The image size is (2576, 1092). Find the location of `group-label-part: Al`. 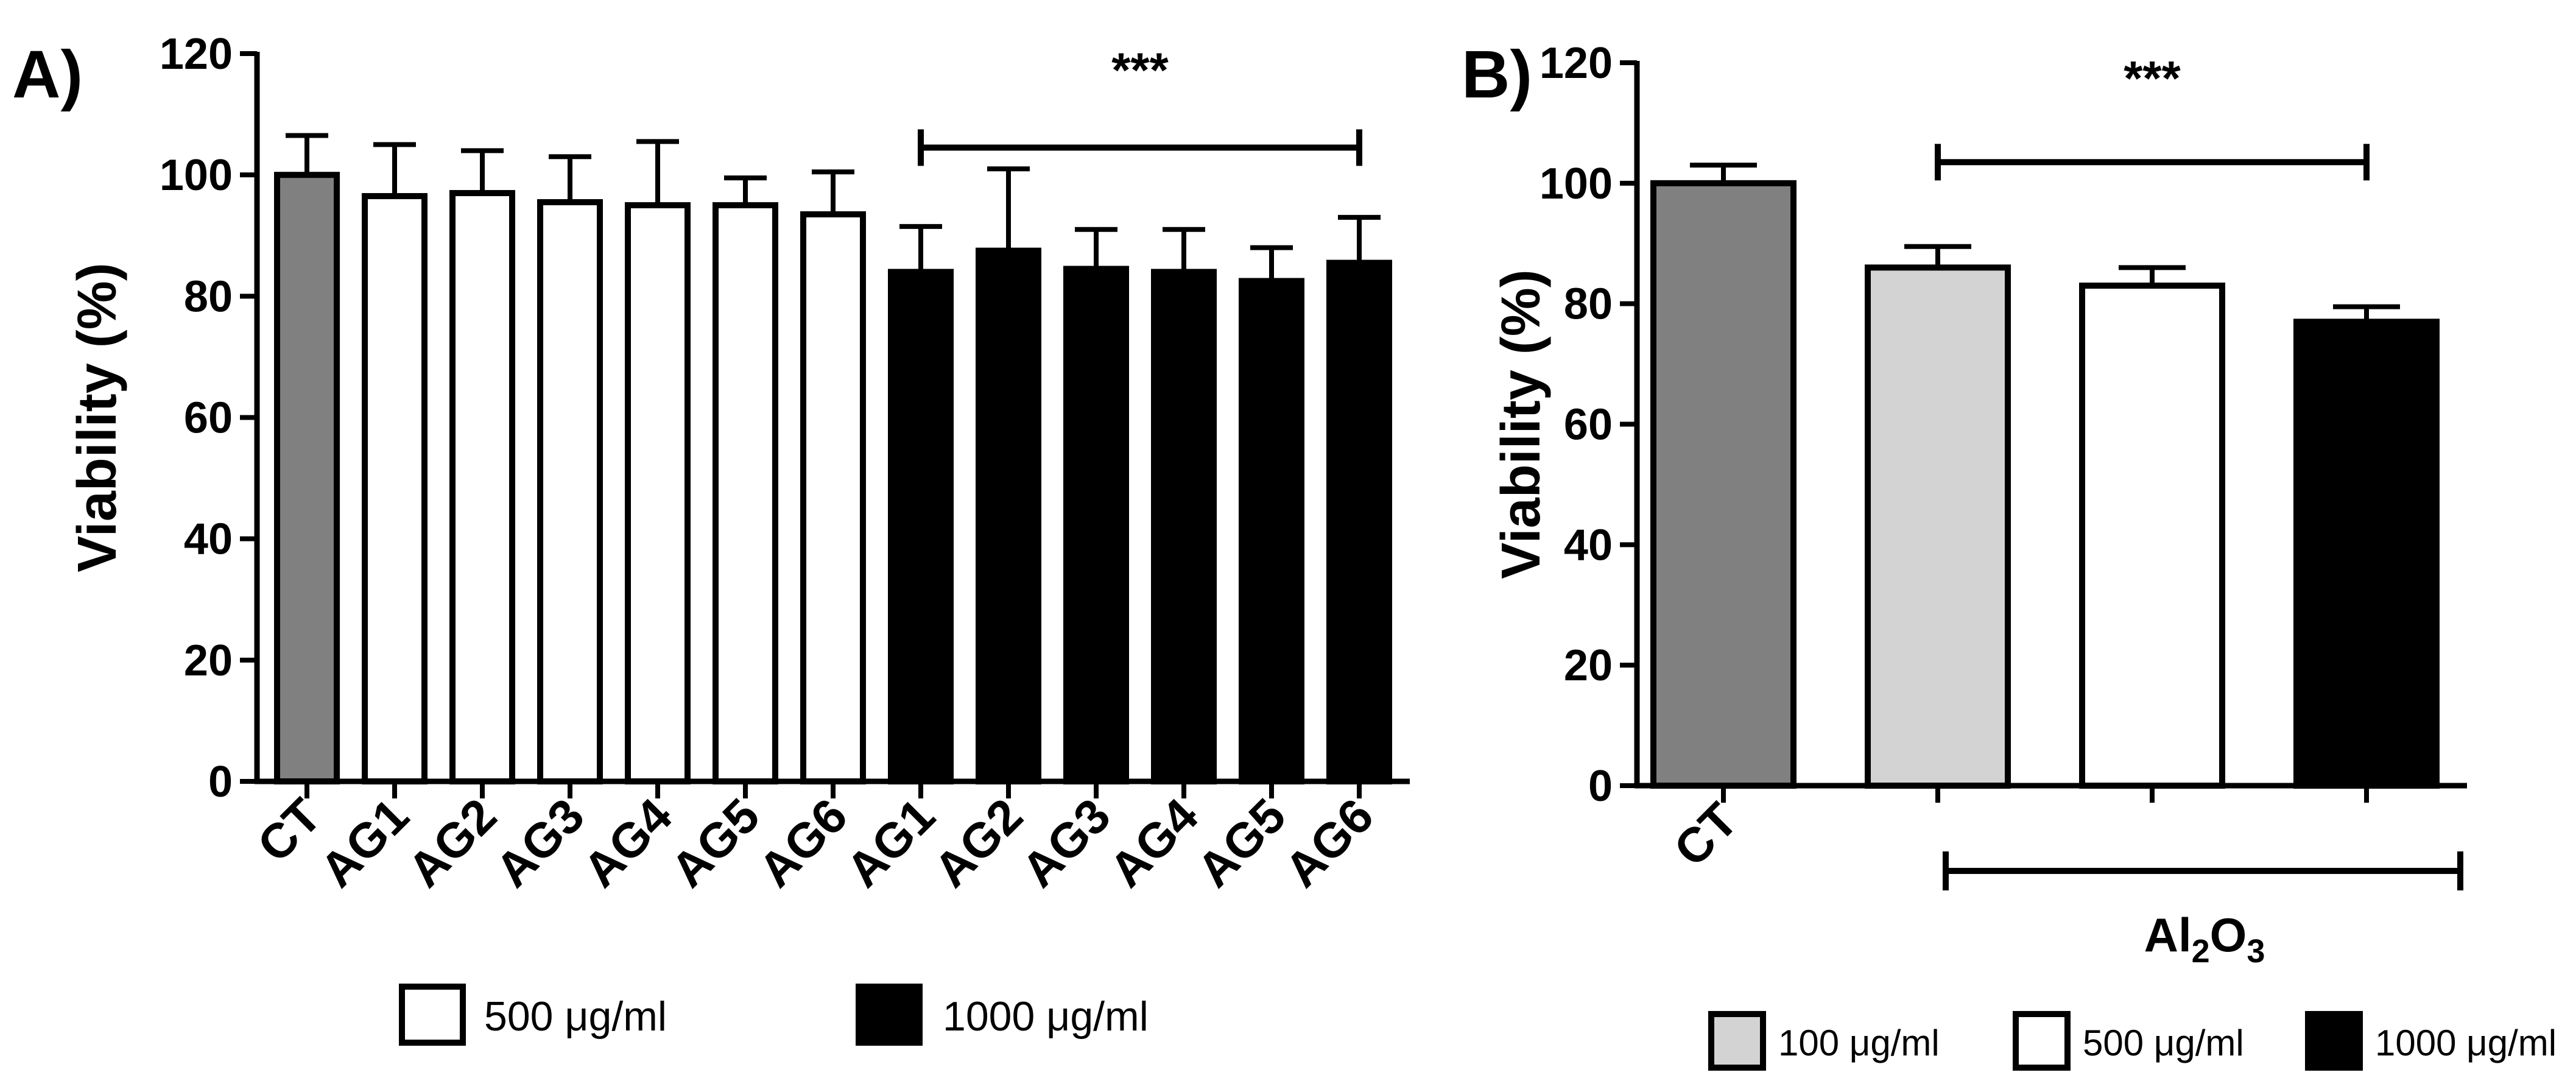

group-label-part: Al is located at coordinates (2168, 935).